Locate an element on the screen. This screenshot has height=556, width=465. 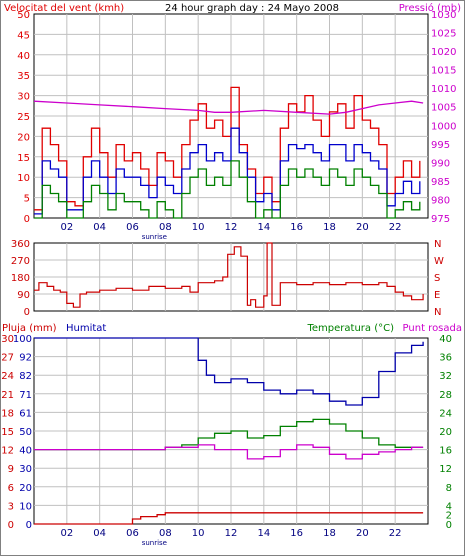
temp-xtick-10: 22 is located at coordinates (395, 533).